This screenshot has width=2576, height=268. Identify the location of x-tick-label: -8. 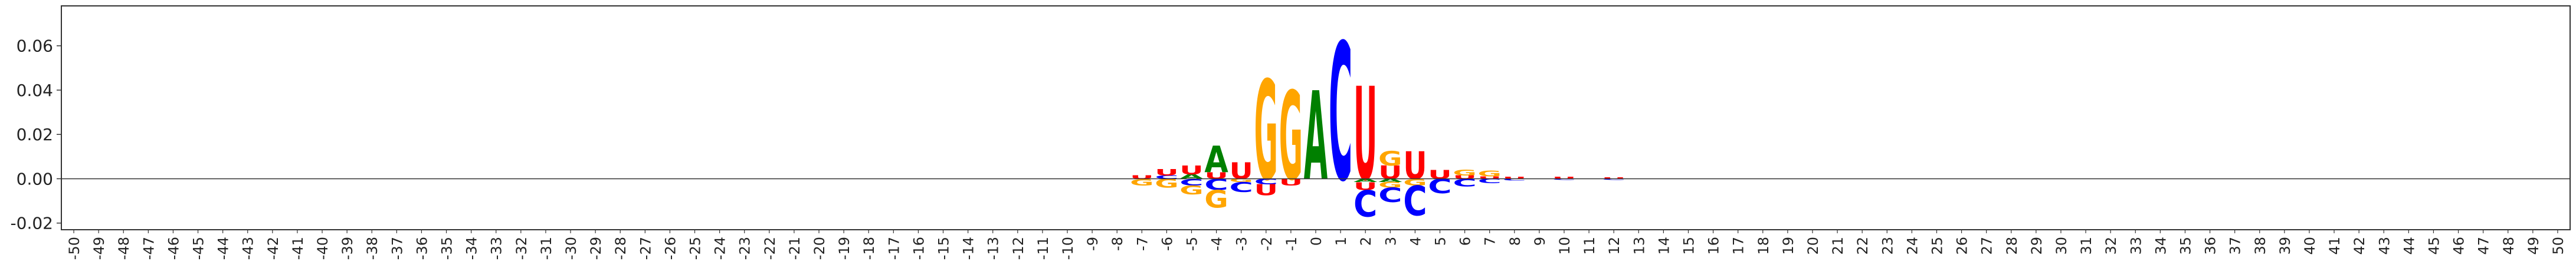
(1117, 244).